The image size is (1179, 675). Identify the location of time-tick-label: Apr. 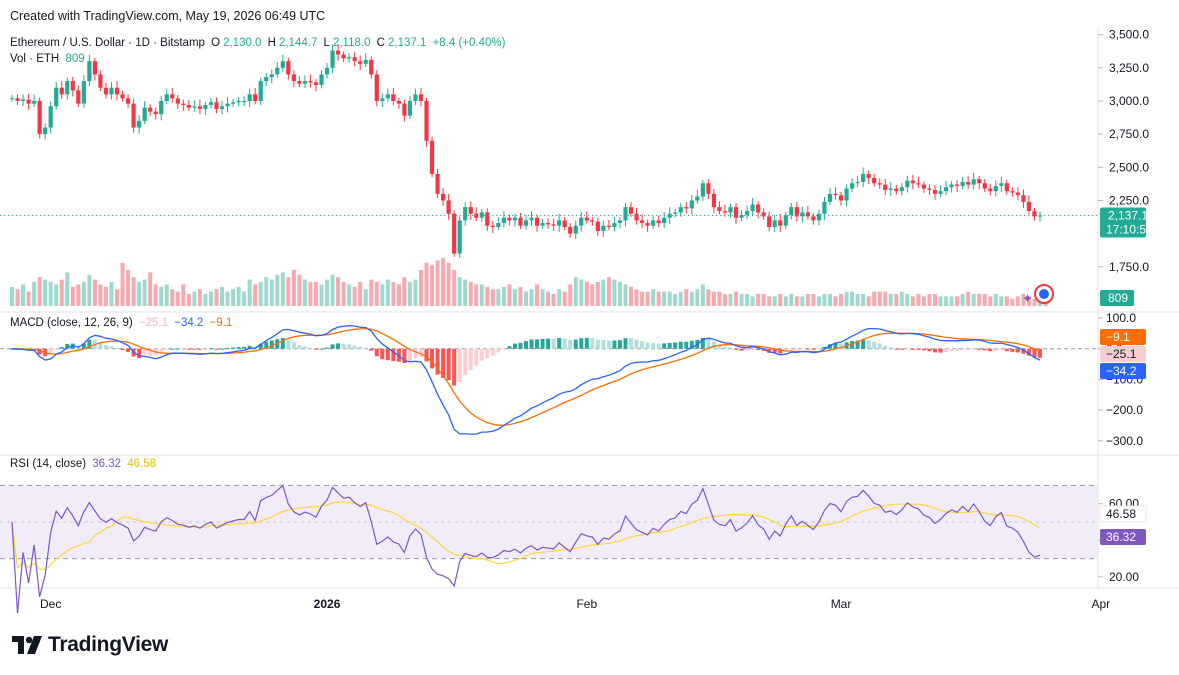
(1100, 604).